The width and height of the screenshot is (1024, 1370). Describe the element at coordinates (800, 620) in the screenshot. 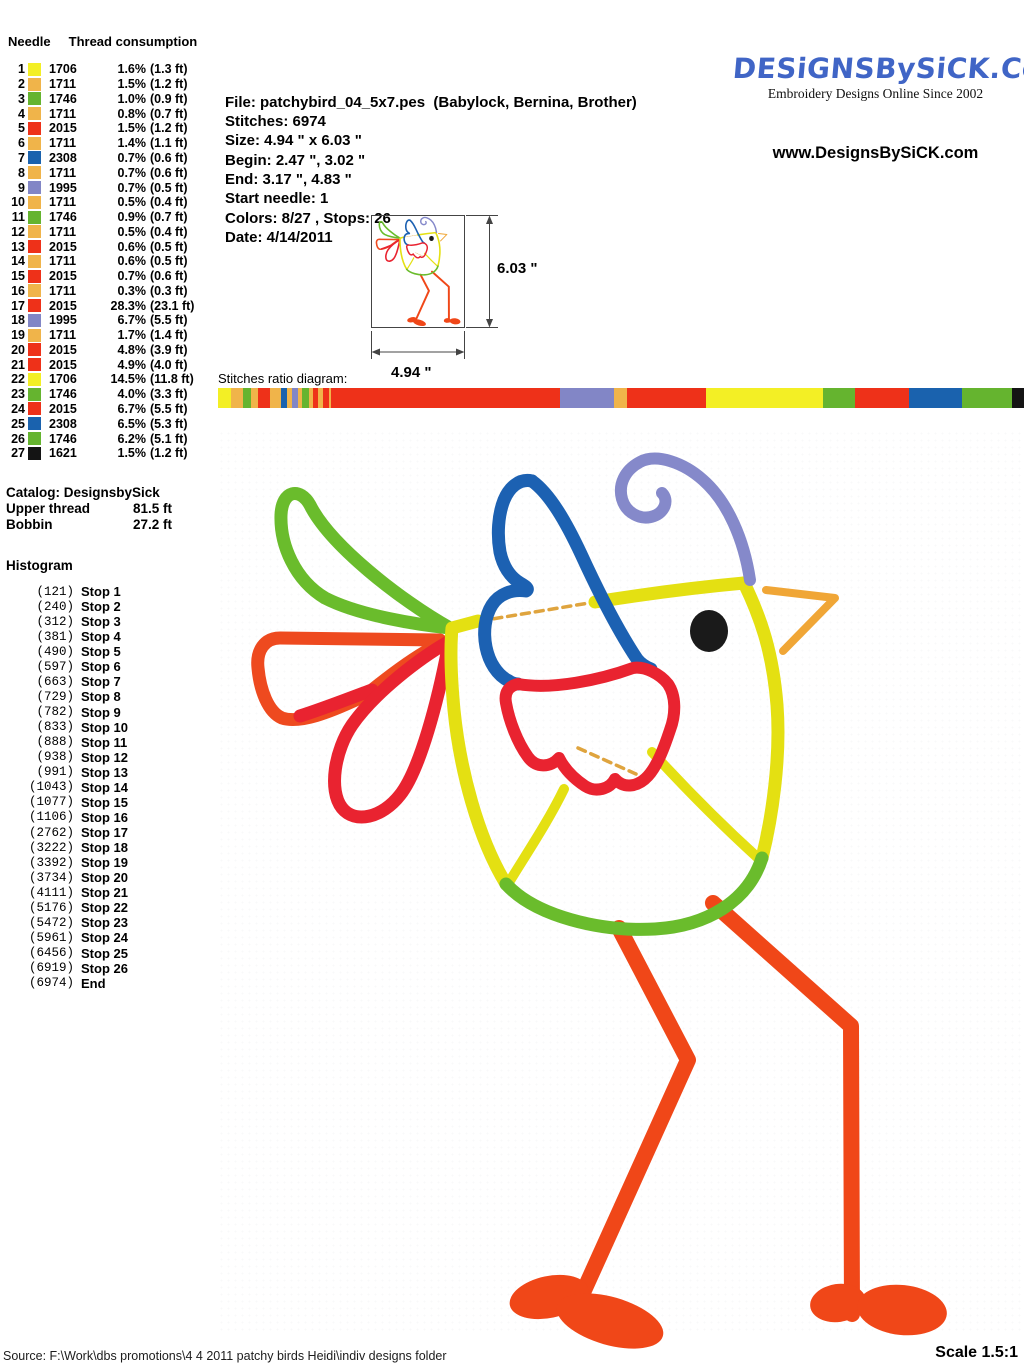

I see `beak` at that location.